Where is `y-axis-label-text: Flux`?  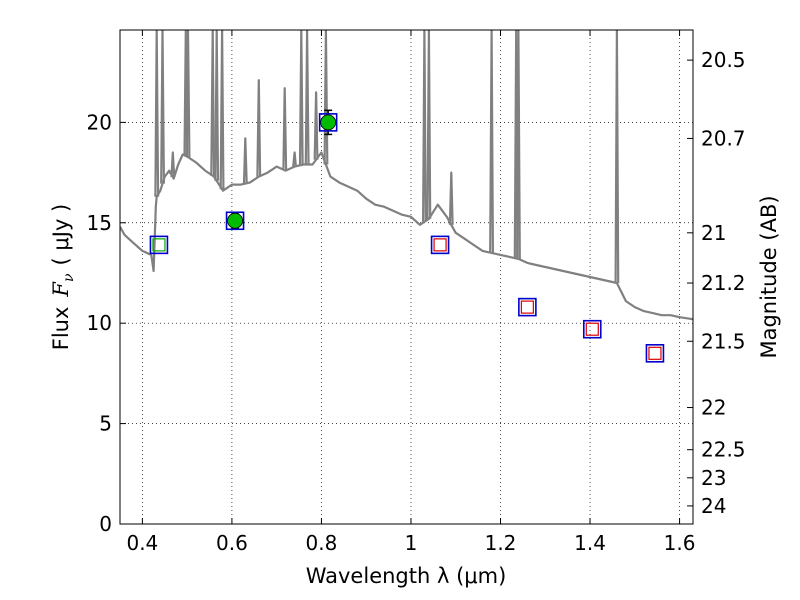
y-axis-label-text: Flux is located at coordinates (61, 329).